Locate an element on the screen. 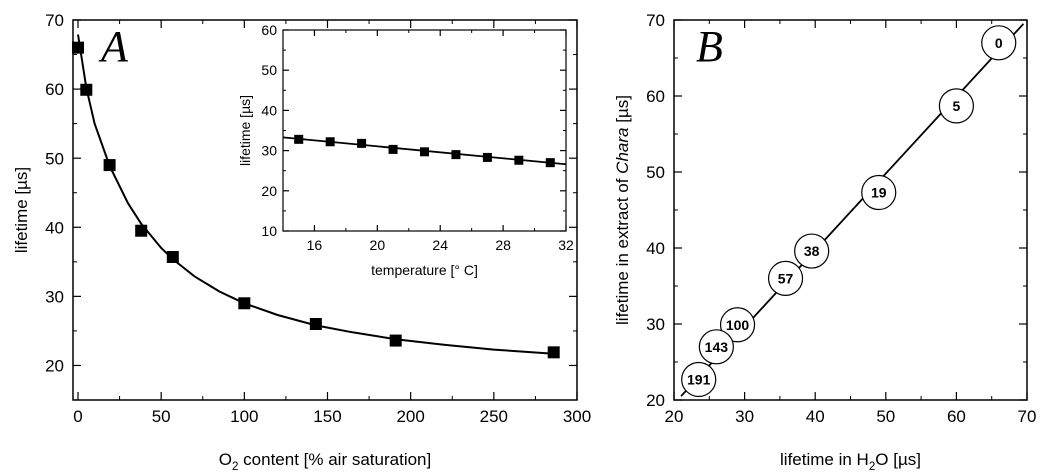 The width and height of the screenshot is (1051, 476). y-axis-title: lifetime in extract of Chara [µs] is located at coordinates (622, 210).